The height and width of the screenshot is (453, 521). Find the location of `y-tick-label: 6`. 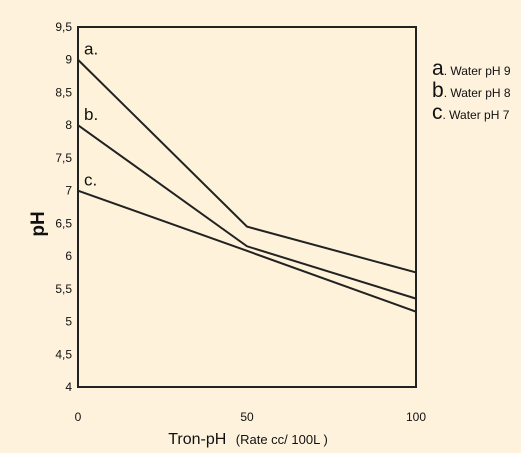

y-tick-label: 6 is located at coordinates (68, 256).